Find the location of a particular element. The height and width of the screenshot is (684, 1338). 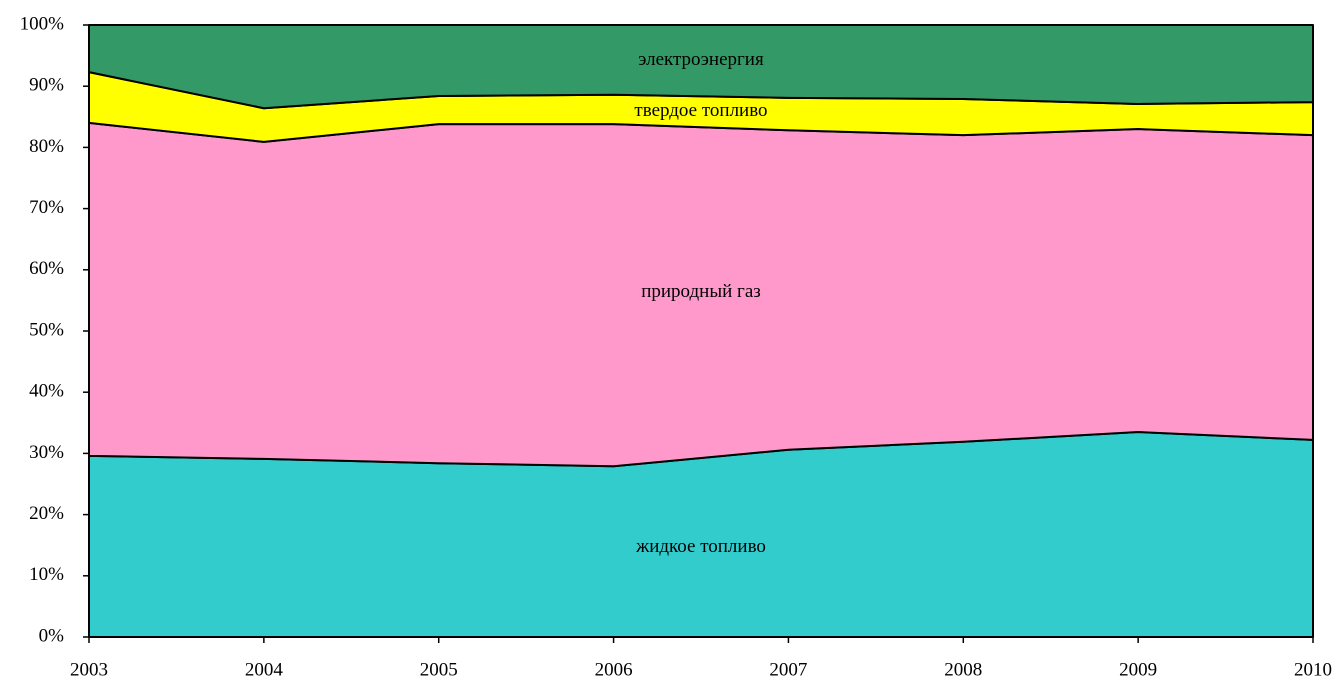

x-tick-label: 2006 is located at coordinates (614, 669).